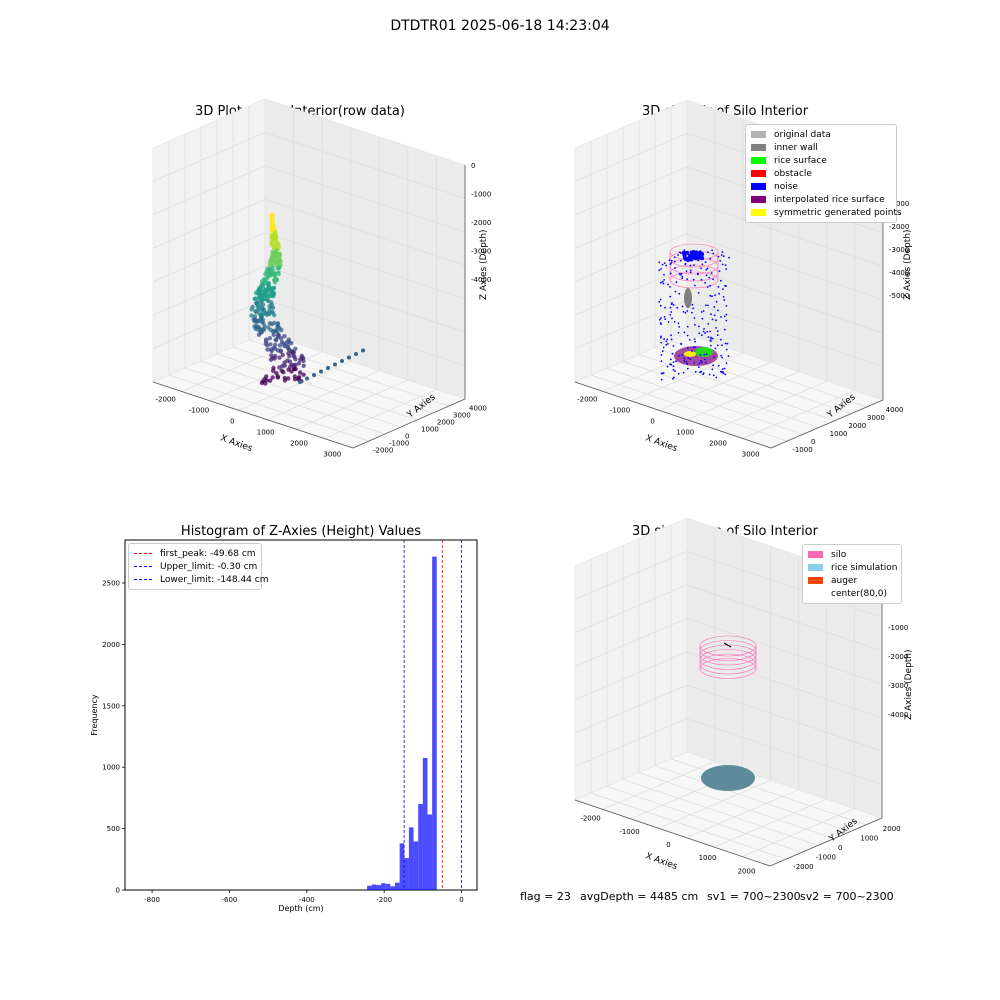 The image size is (1000, 1000). What do you see at coordinates (299, 444) in the screenshot?
I see `tick-label: 2000` at bounding box center [299, 444].